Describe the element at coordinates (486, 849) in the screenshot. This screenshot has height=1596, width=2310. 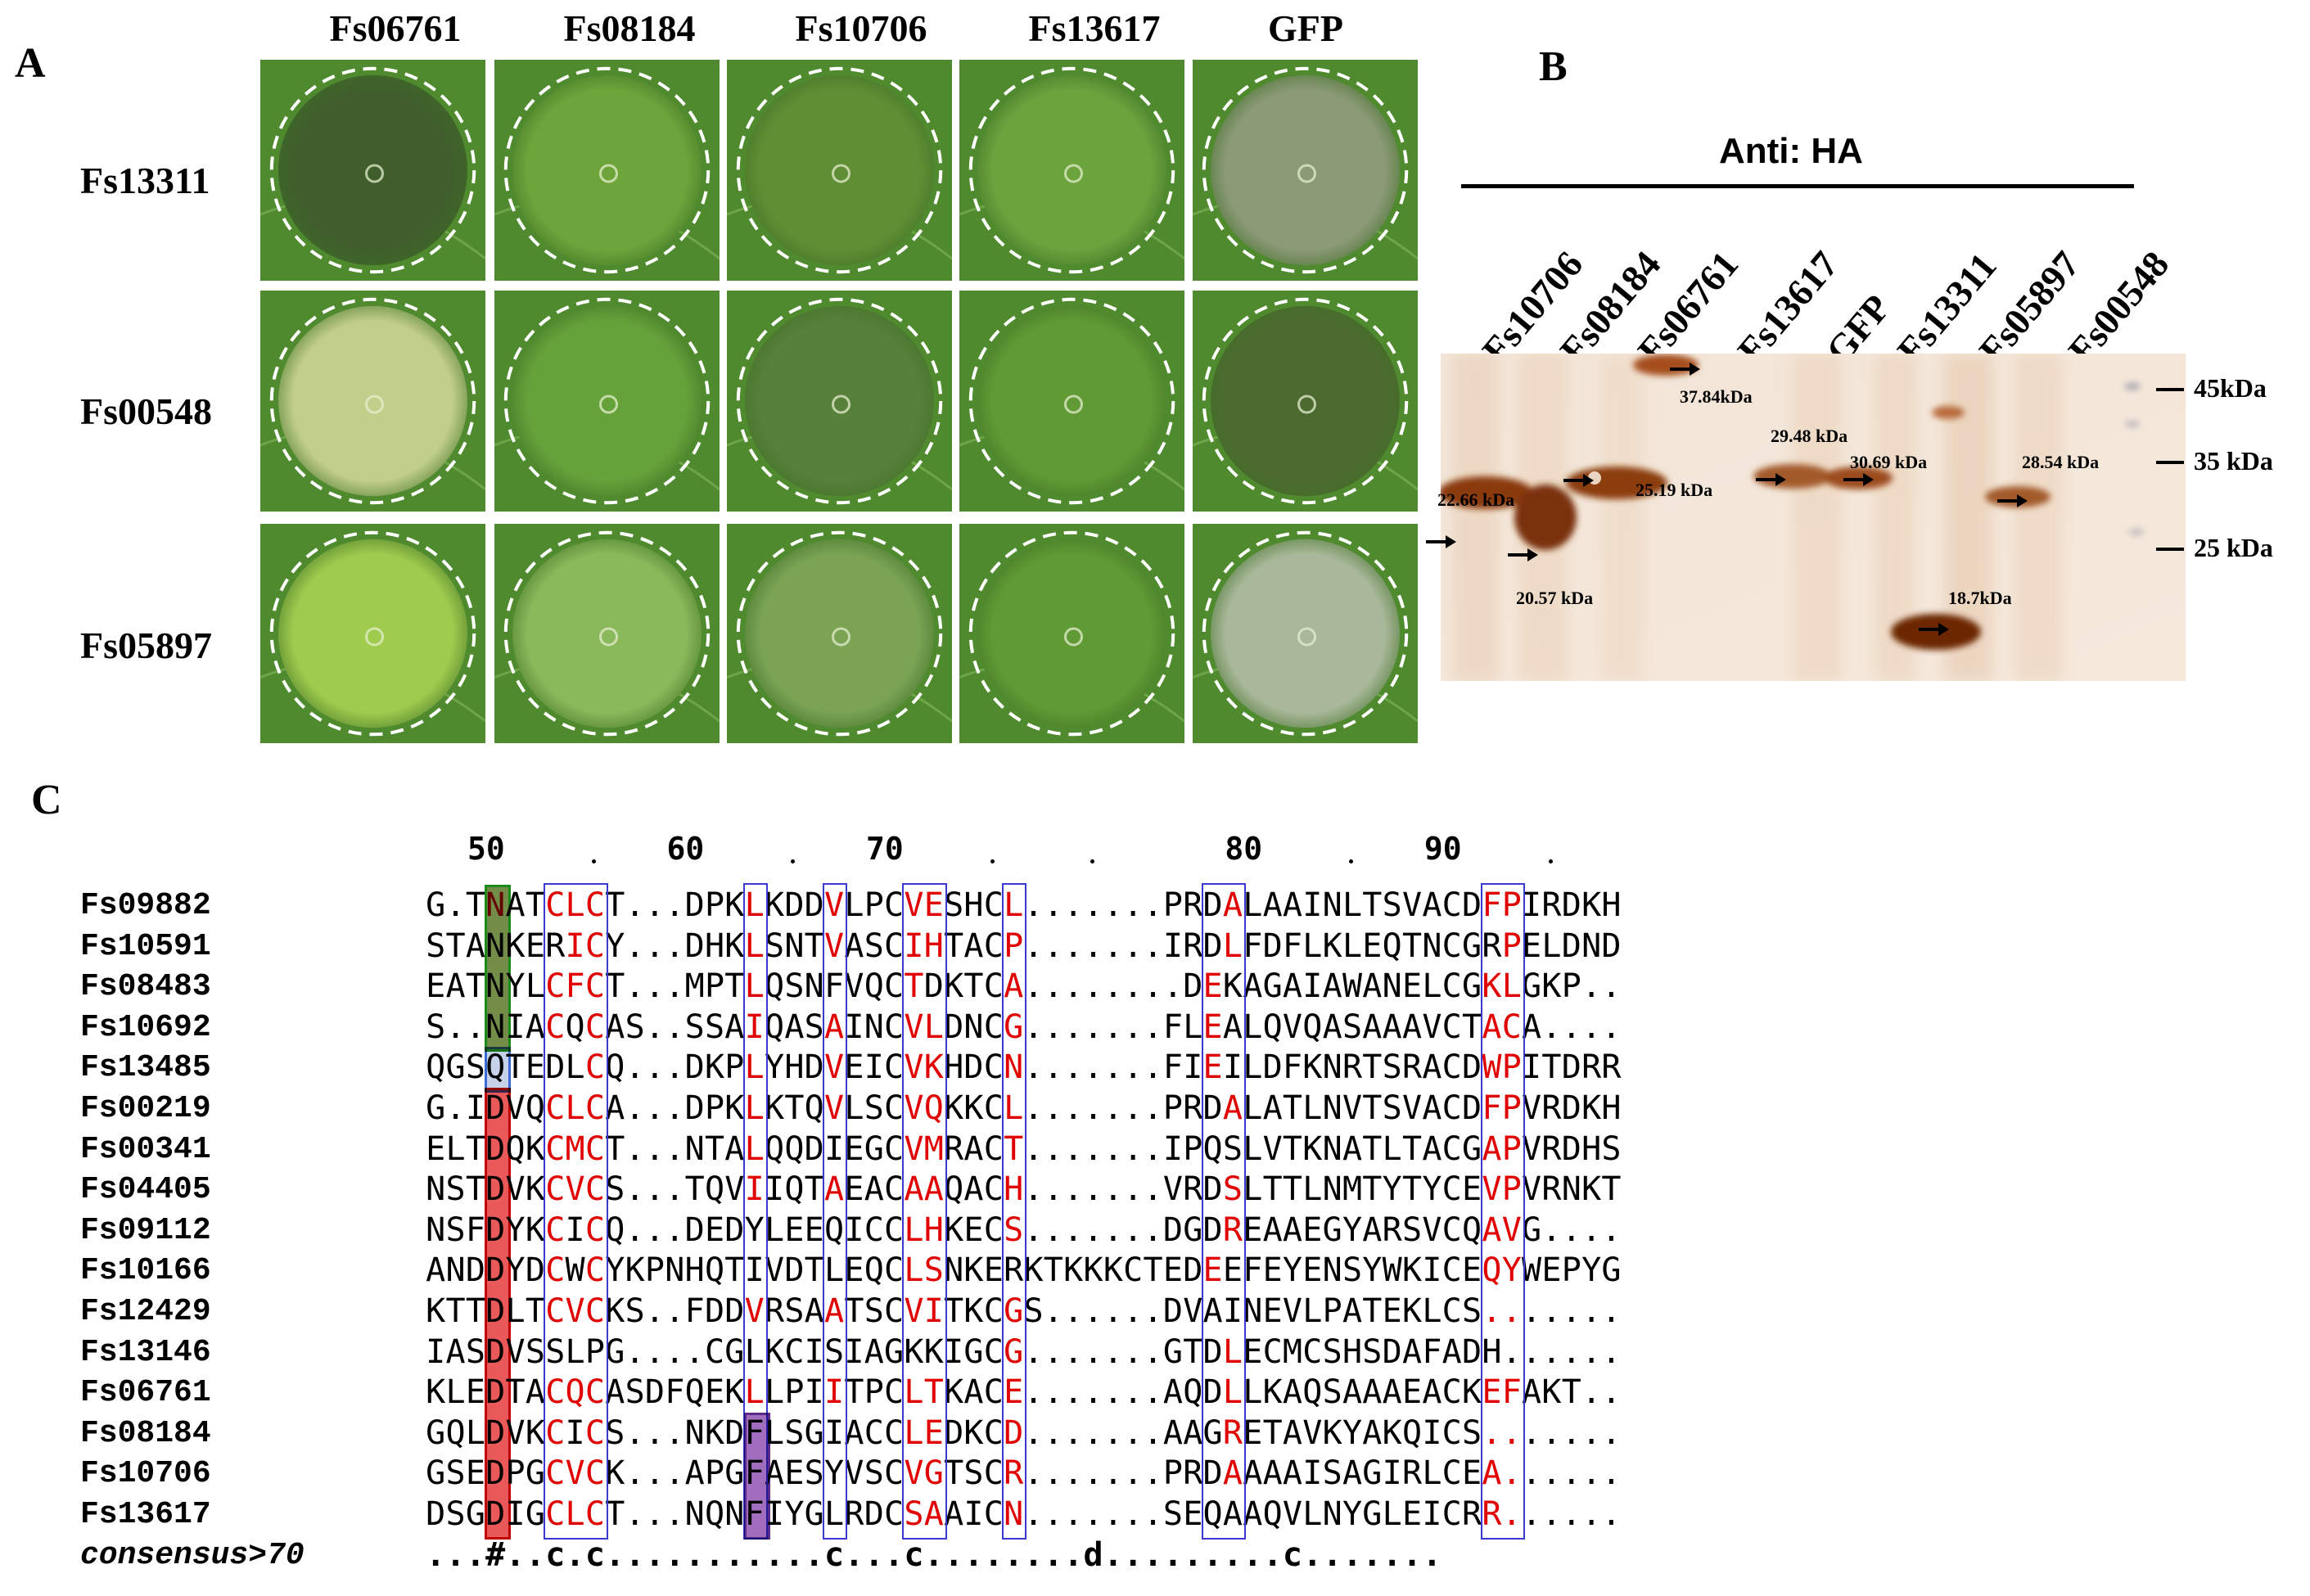
I see `ruler-position-50: 50` at that location.